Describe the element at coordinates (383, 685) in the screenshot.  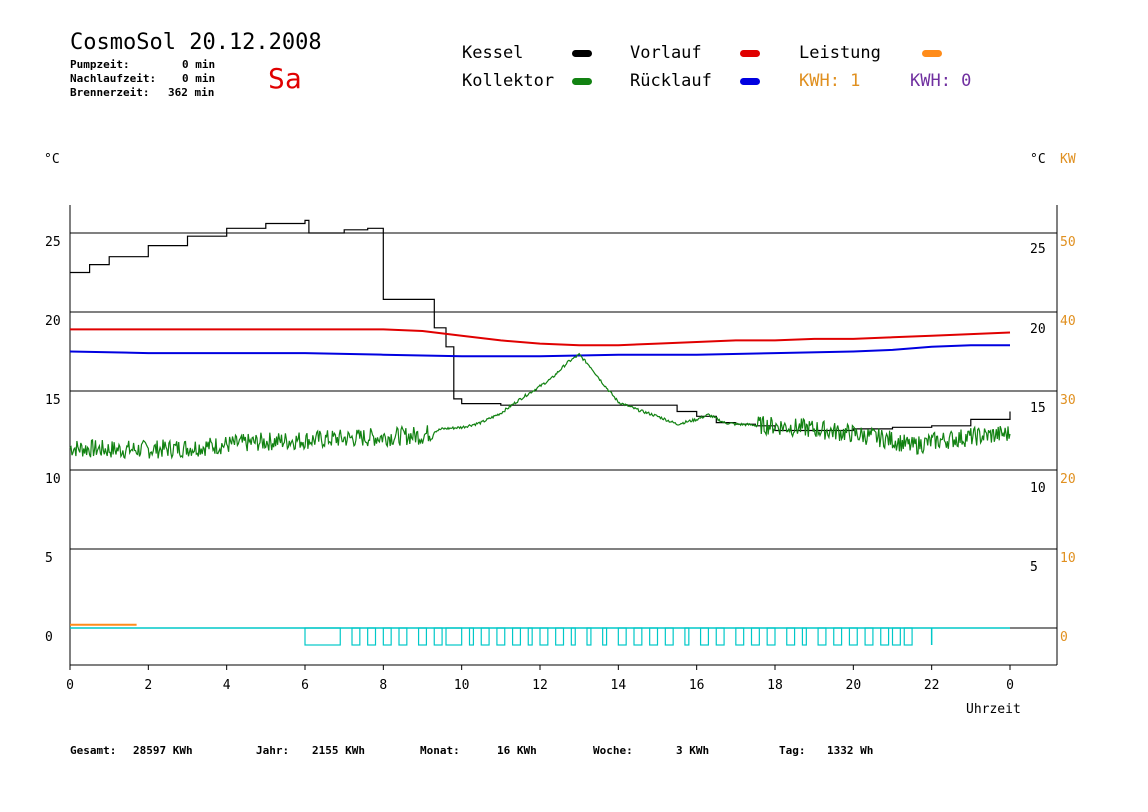
I see `x-tick-label: 8` at that location.